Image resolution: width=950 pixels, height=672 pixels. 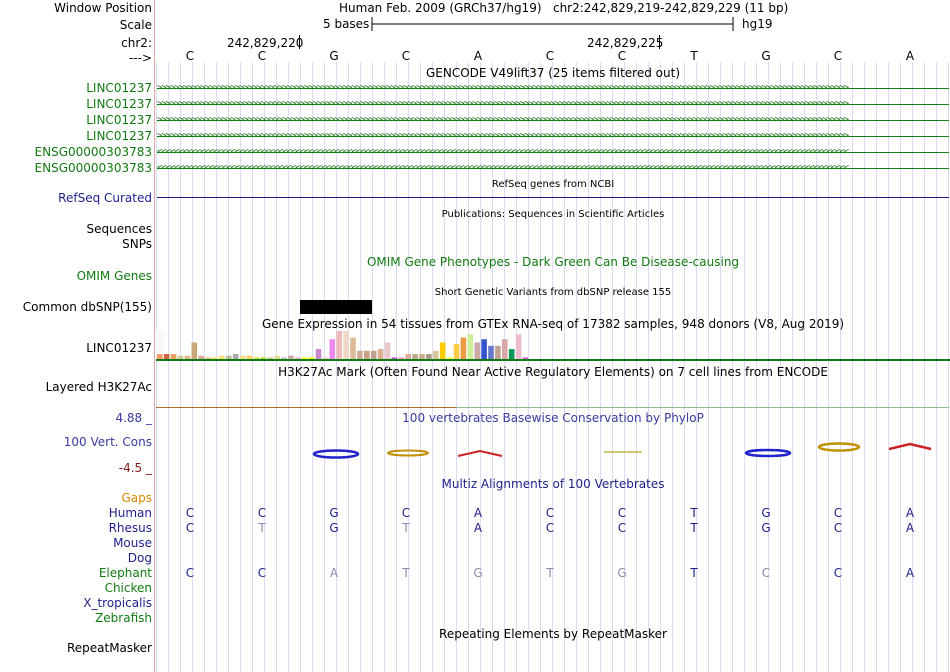 What do you see at coordinates (135, 468) in the screenshot?
I see `cons-min: -4.5 _` at bounding box center [135, 468].